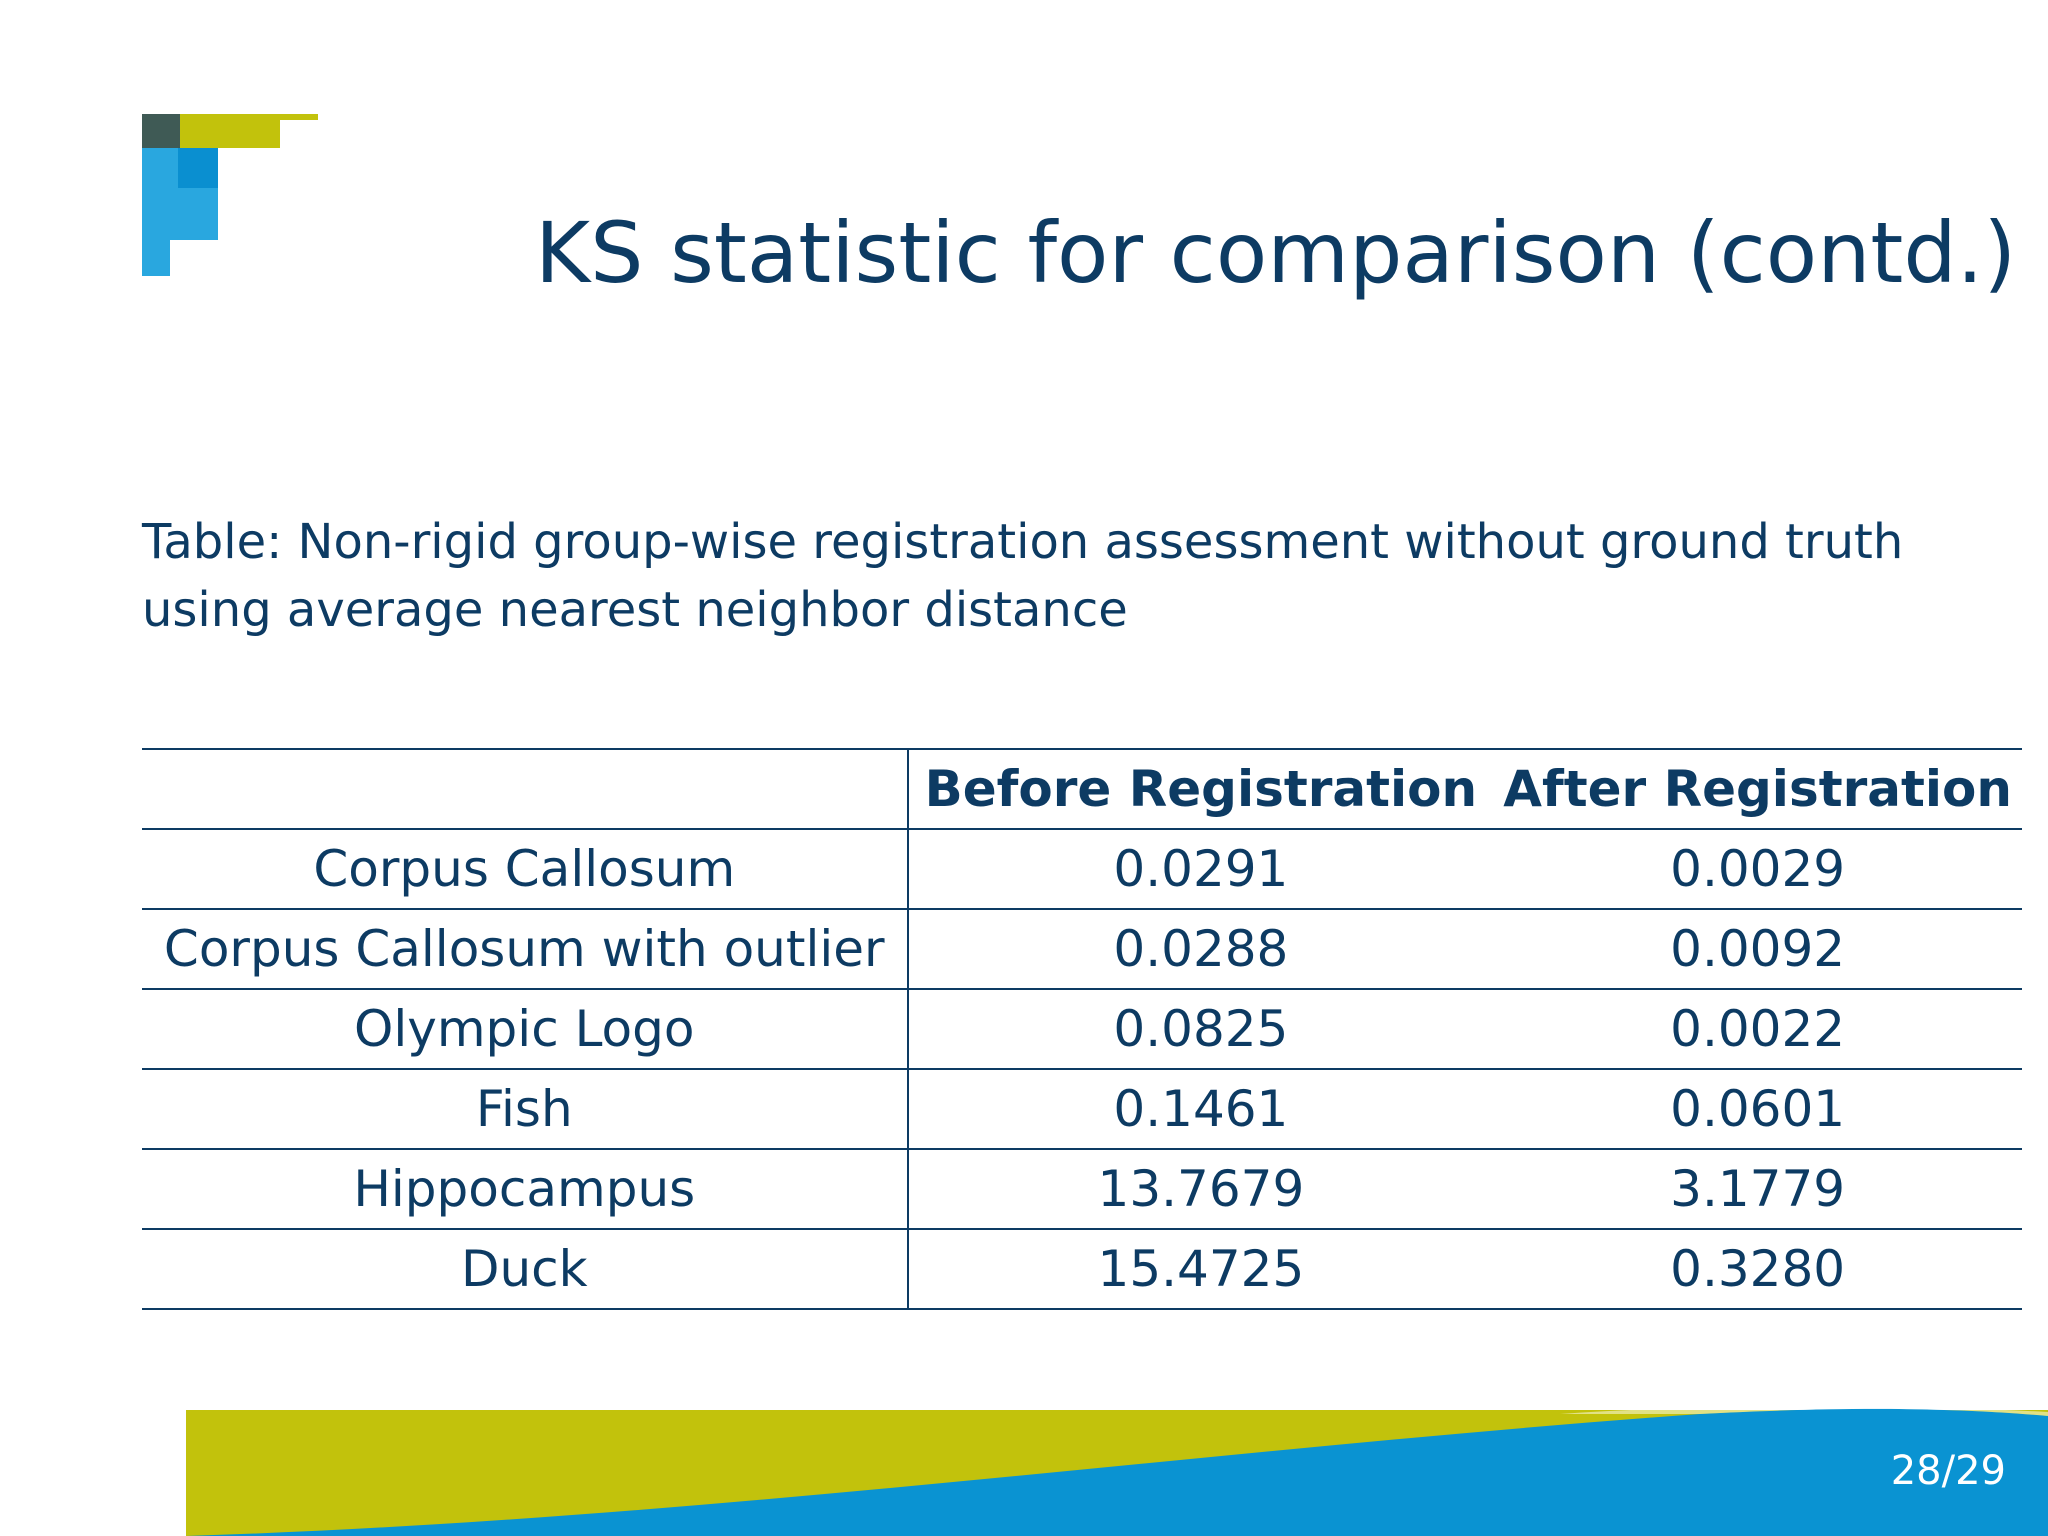 This screenshot has height=1536, width=2048. Describe the element at coordinates (525, 1109) in the screenshot. I see `row-label: Fish` at that location.